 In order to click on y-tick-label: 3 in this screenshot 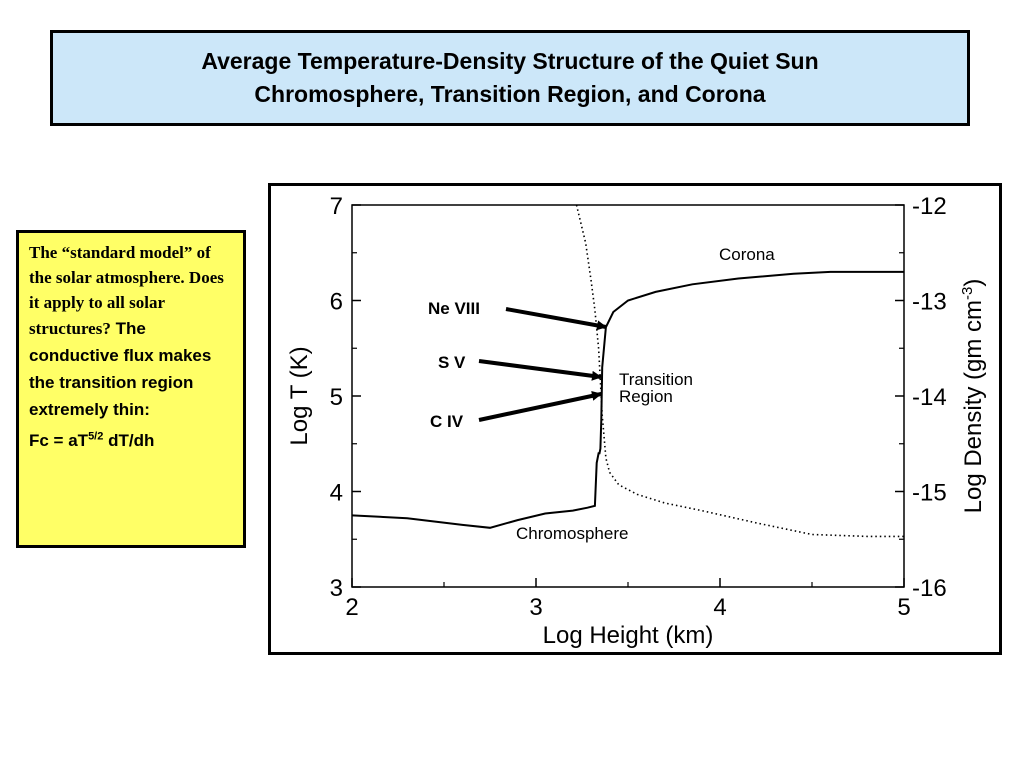, I will do `click(336, 588)`.